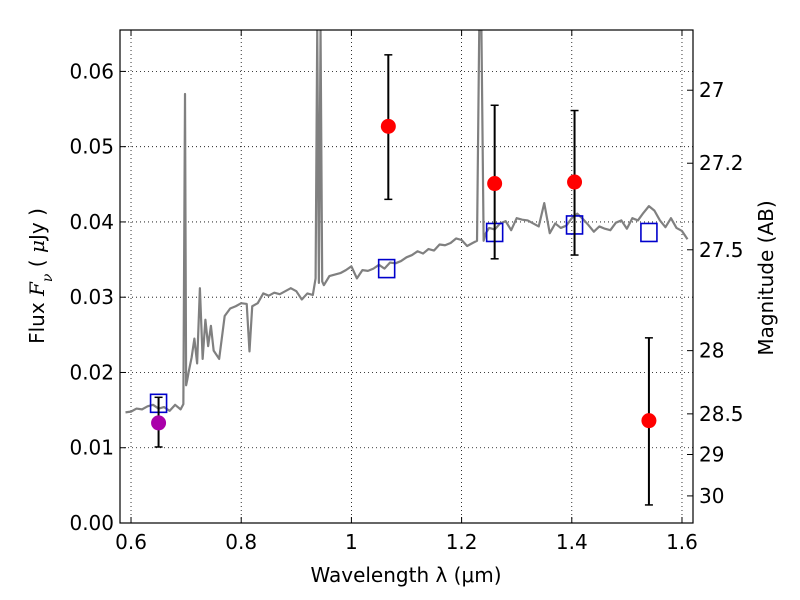 The height and width of the screenshot is (600, 800). What do you see at coordinates (405, 575) in the screenshot?
I see `x-axis-label: Wavelength λ (μm)` at bounding box center [405, 575].